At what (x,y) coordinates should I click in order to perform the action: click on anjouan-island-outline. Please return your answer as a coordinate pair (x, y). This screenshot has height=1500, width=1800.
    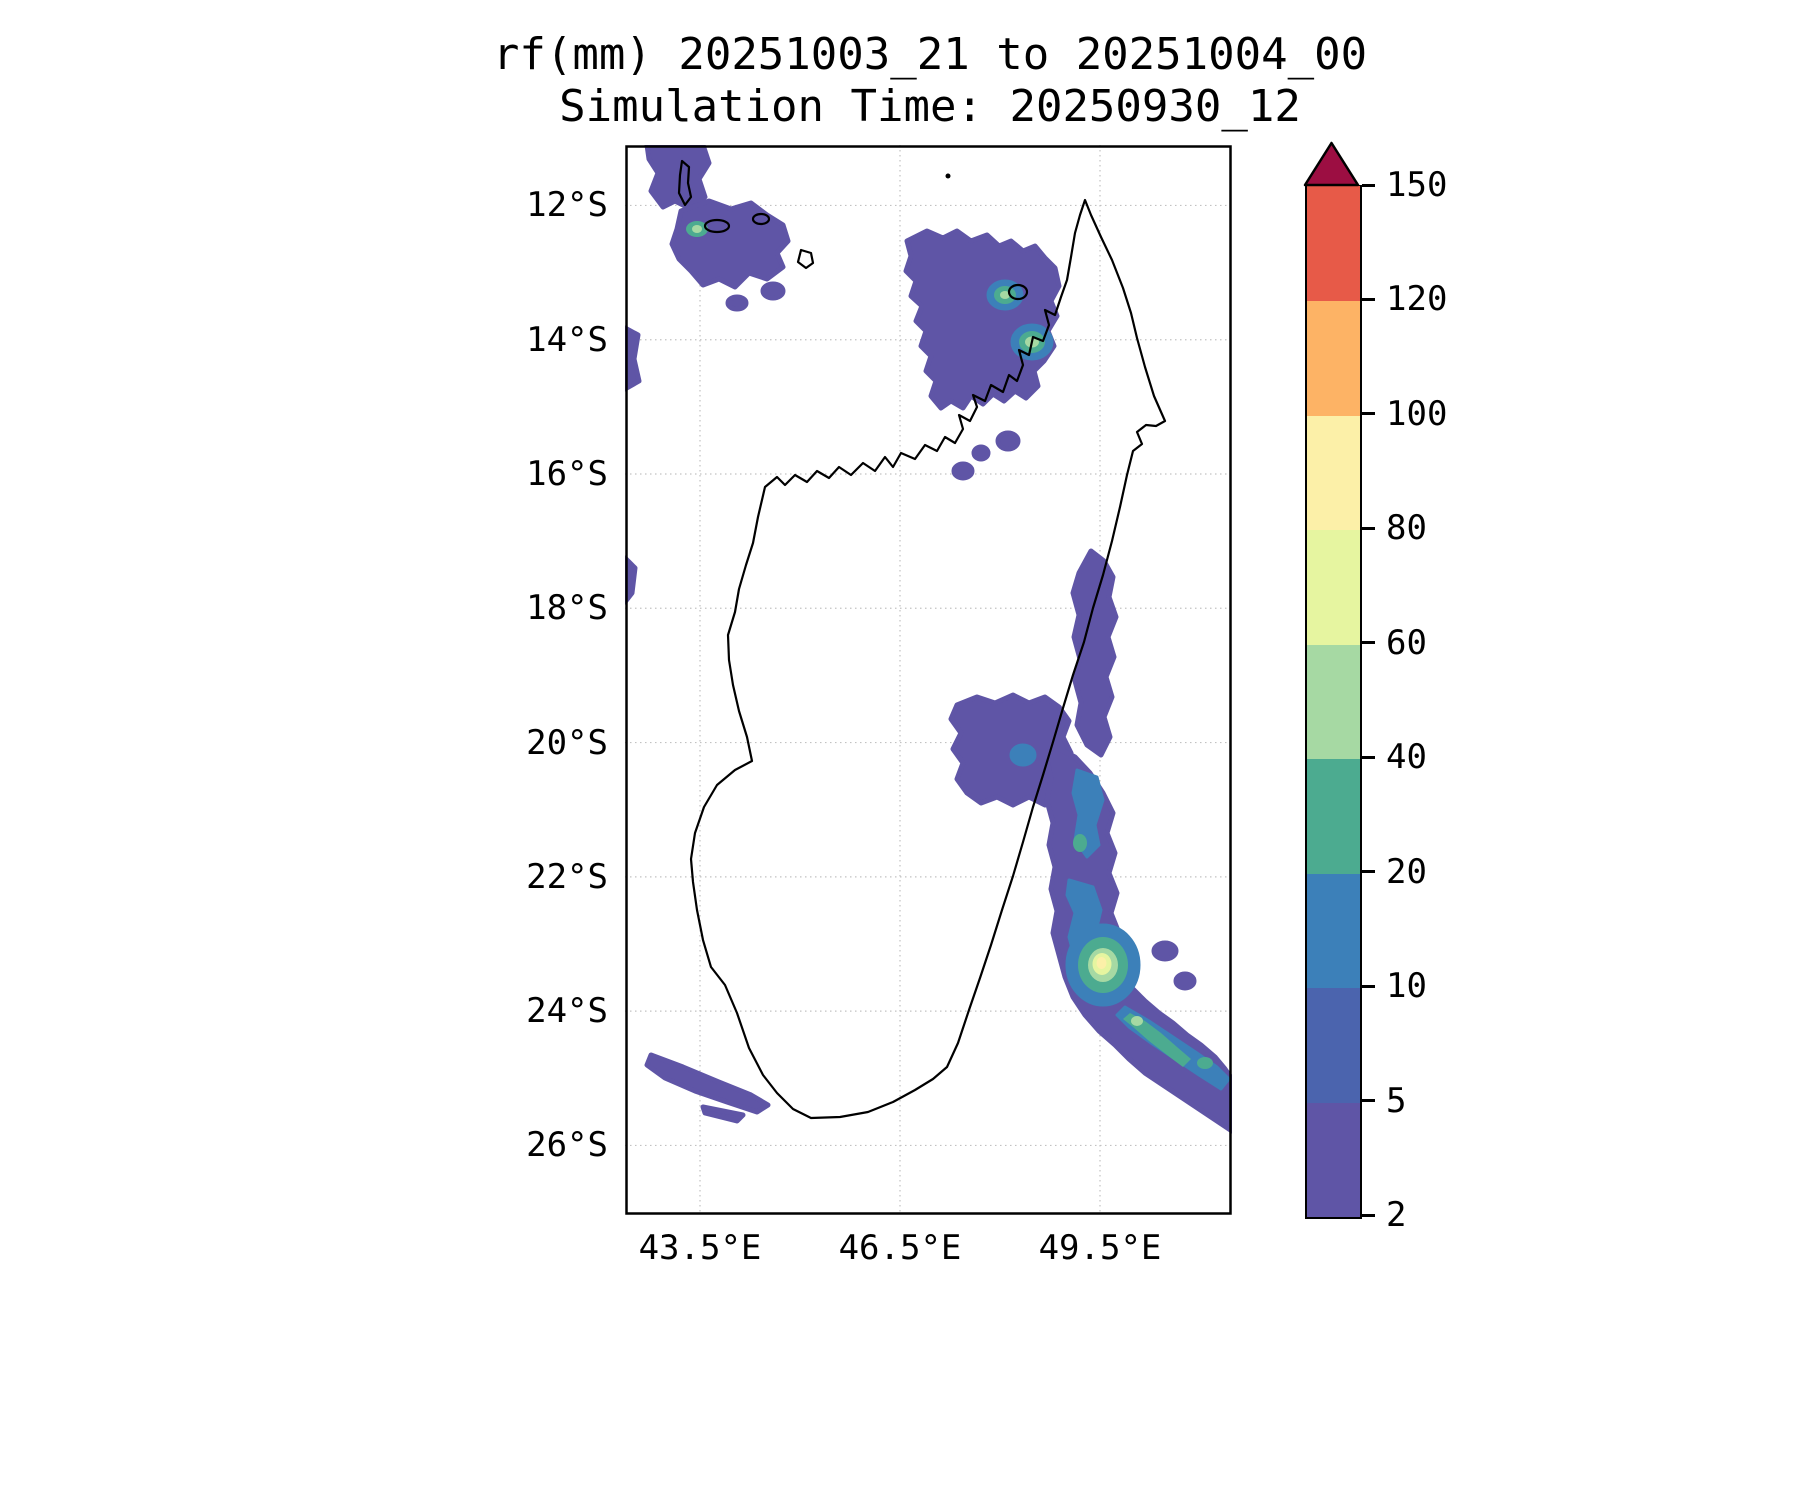
    Looking at the image, I should click on (761, 219).